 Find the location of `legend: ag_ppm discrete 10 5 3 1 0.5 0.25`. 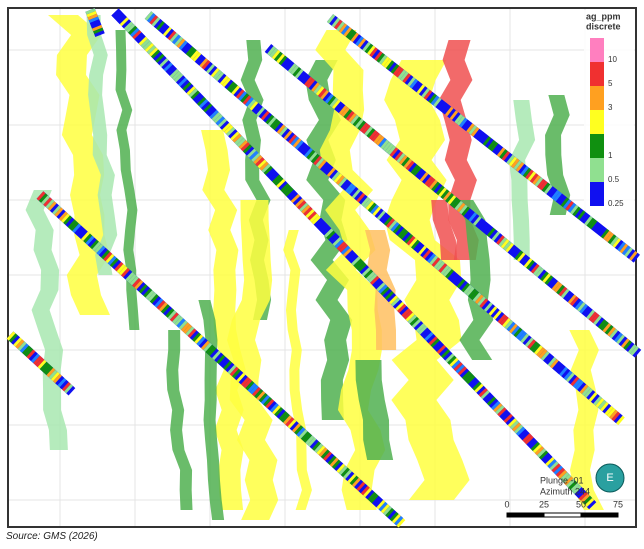

legend: ag_ppm discrete 10 5 3 1 0.5 0.25 is located at coordinates (609, 110).